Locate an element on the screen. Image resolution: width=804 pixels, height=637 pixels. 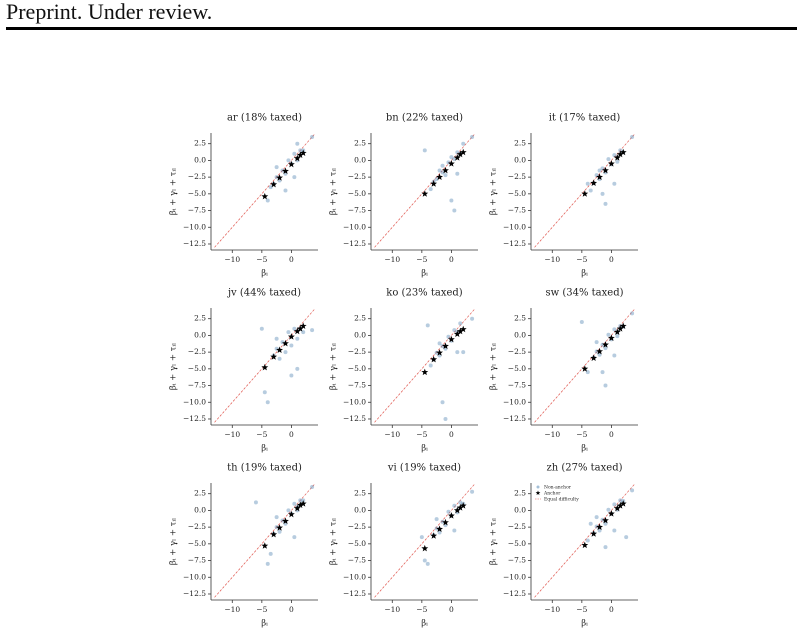
subplot-title: bn (22% taxed) is located at coordinates (424, 118).